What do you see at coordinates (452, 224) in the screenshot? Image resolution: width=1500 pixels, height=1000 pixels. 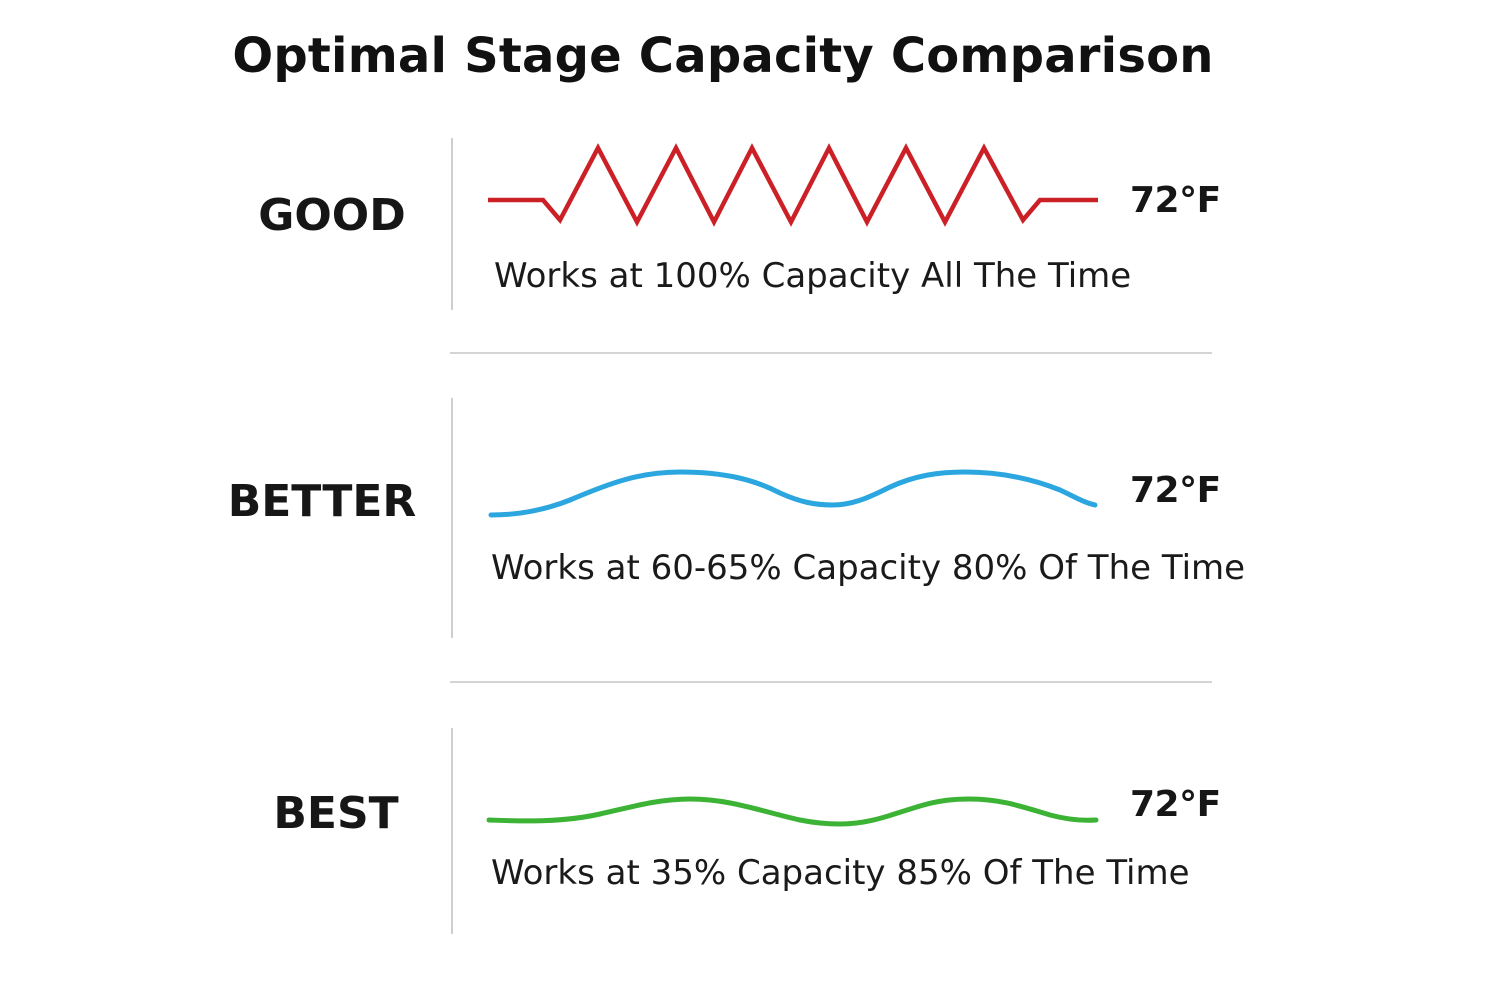 I see `tier-divider-vertical-good` at bounding box center [452, 224].